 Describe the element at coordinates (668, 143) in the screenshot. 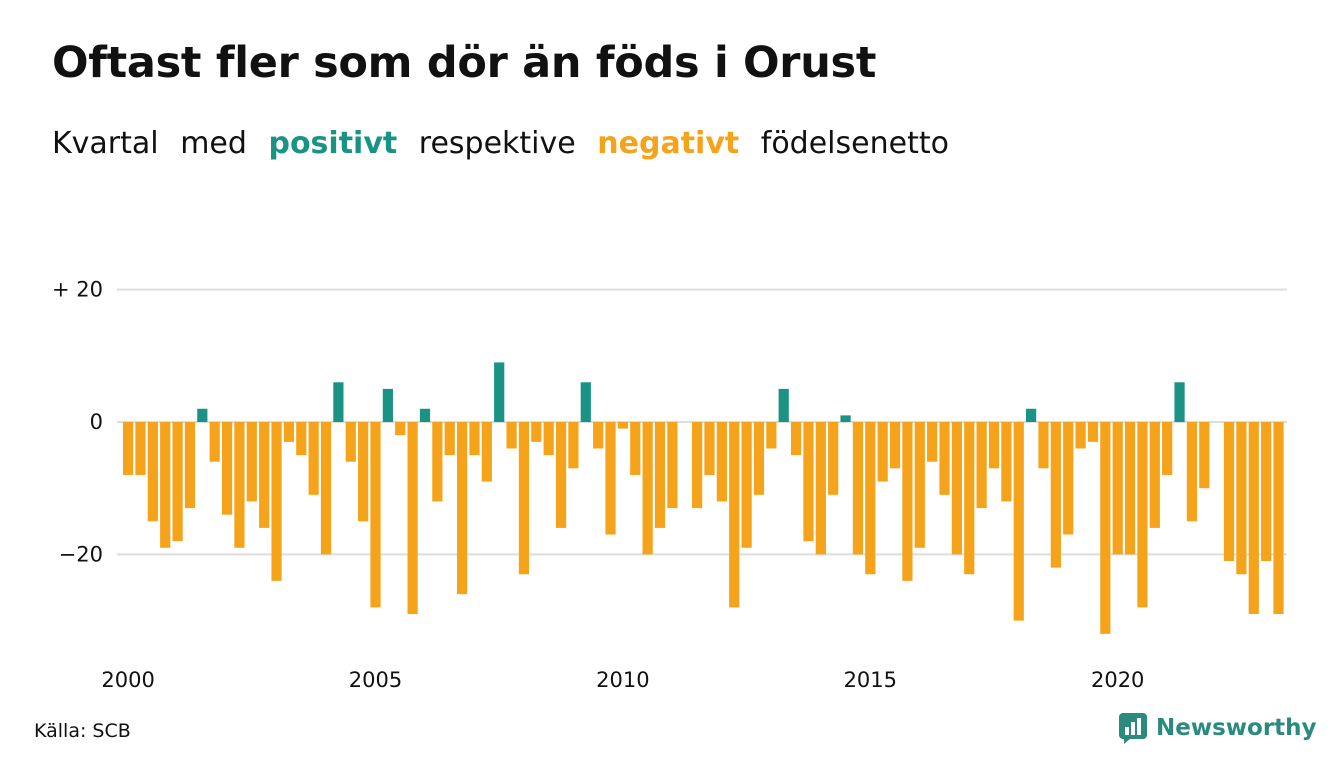

I see `subtitle-negative-label: negativt` at that location.